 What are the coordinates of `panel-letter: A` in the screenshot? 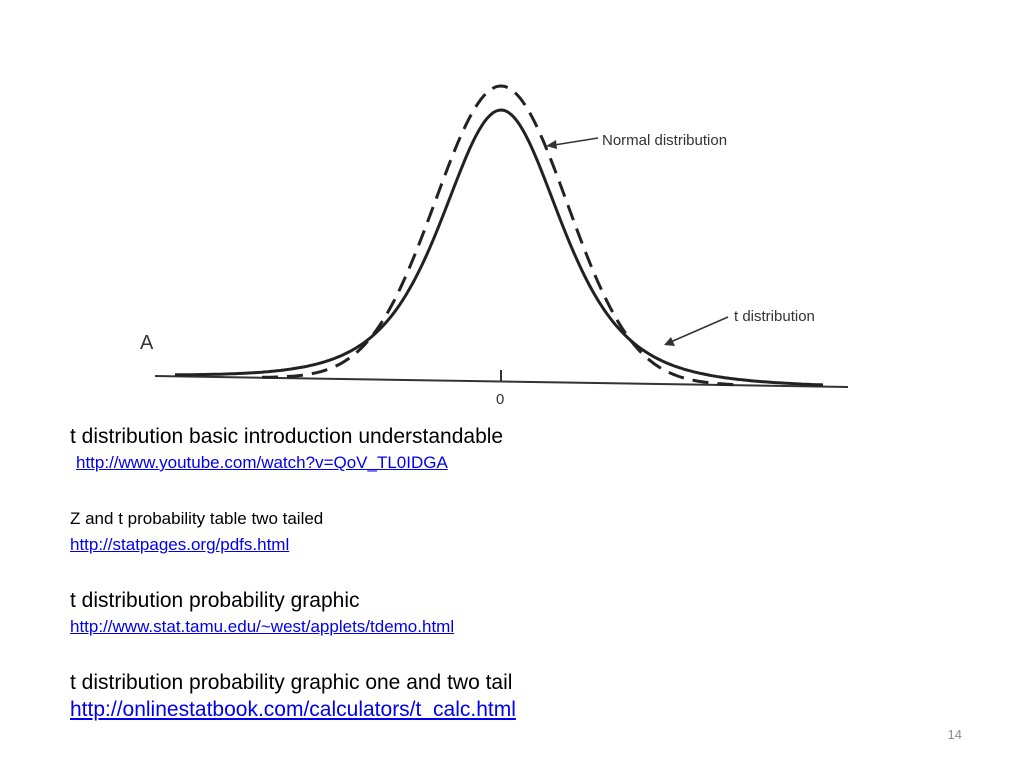 It's located at (147, 343).